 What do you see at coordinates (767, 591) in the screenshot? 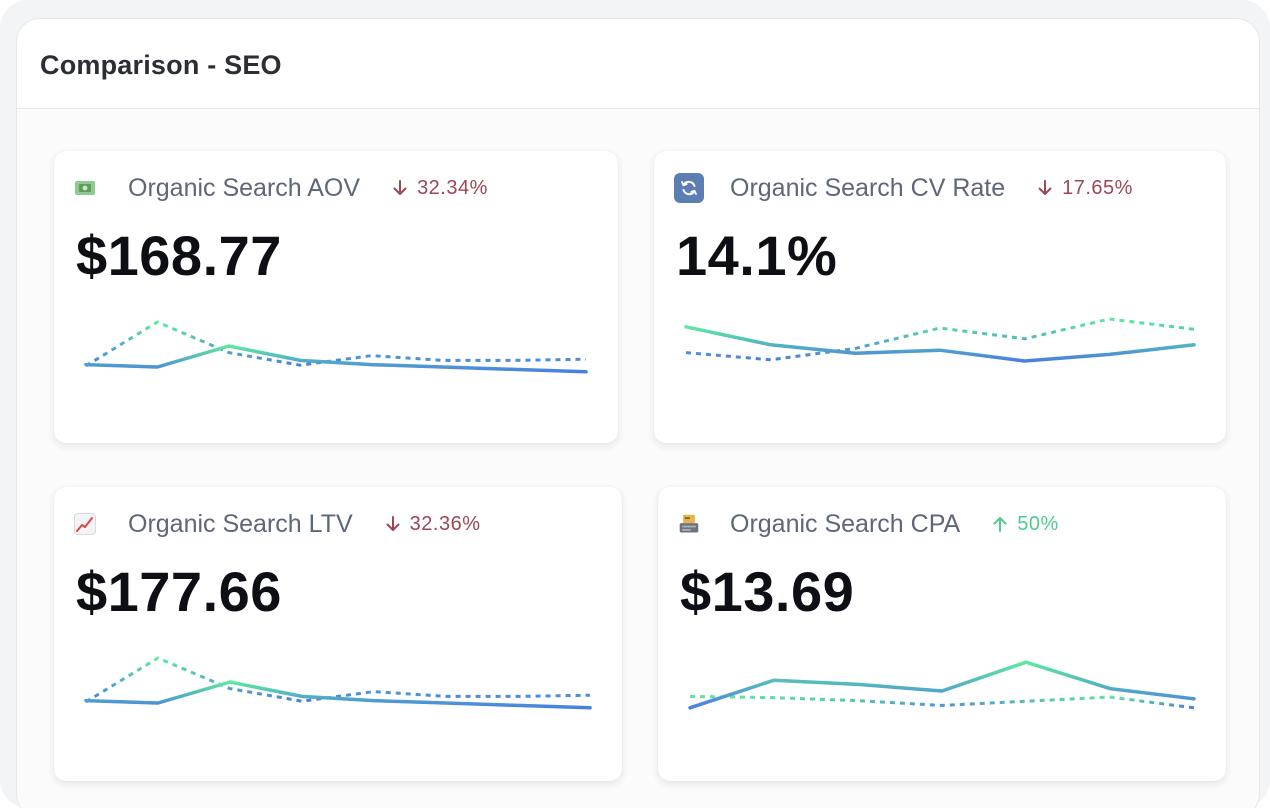
I see `metric-value: $13.69` at bounding box center [767, 591].